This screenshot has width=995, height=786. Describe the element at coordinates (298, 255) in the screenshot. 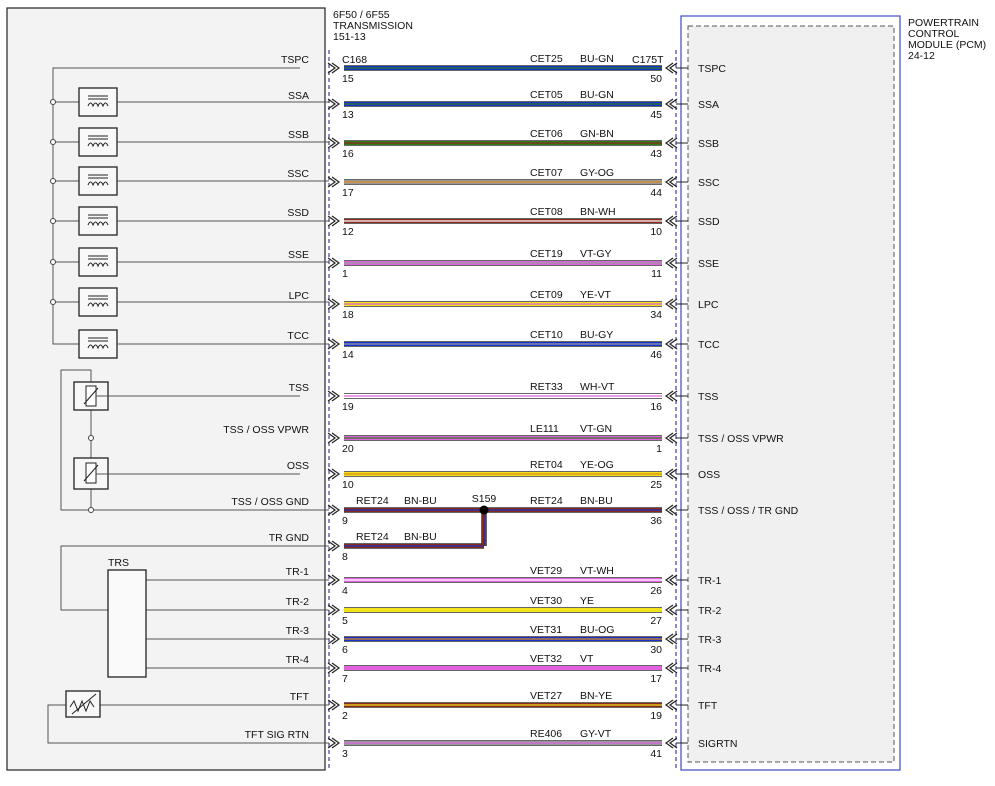

I see `left-circuit-label: SSE` at that location.